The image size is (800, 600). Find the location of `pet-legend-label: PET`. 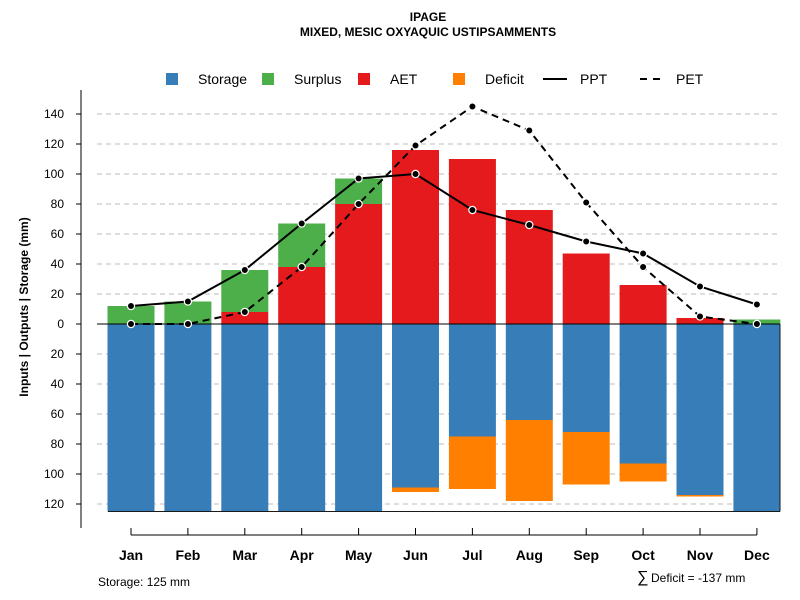

pet-legend-label: PET is located at coordinates (690, 79).